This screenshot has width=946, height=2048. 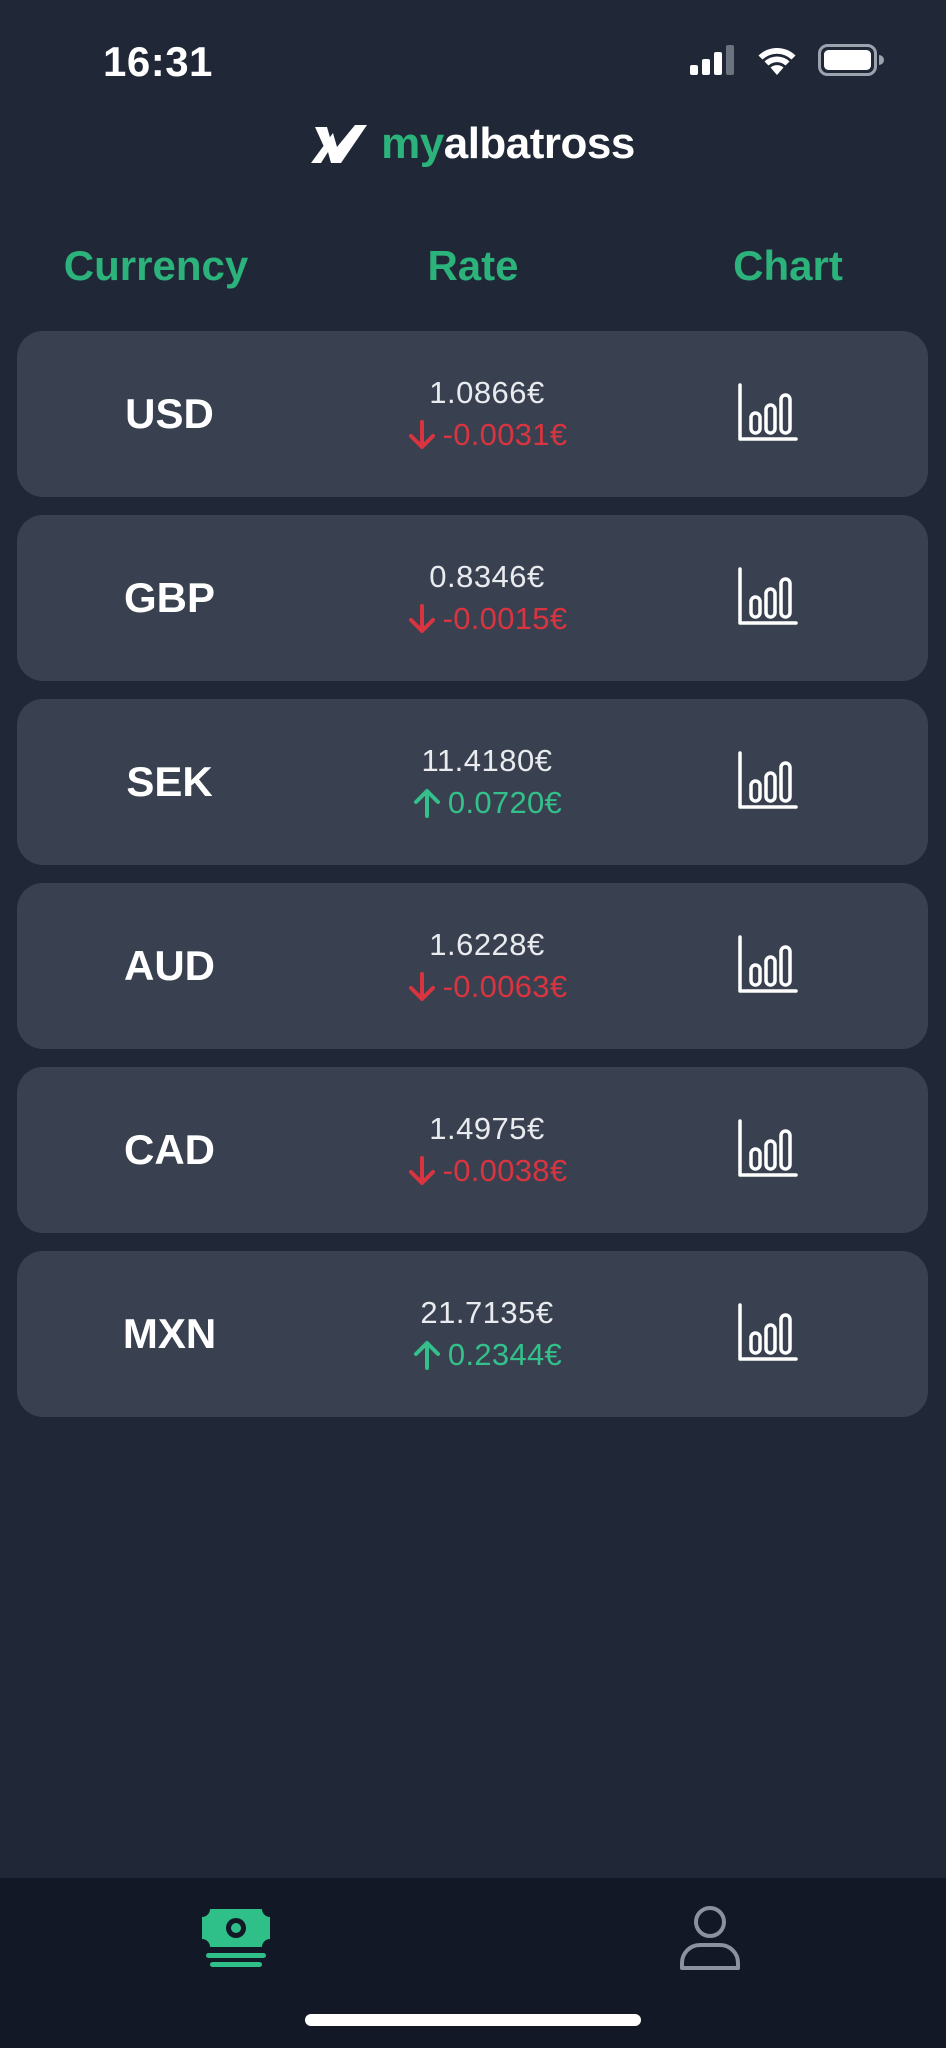 I want to click on rate-value: 11.4180€, so click(x=487, y=760).